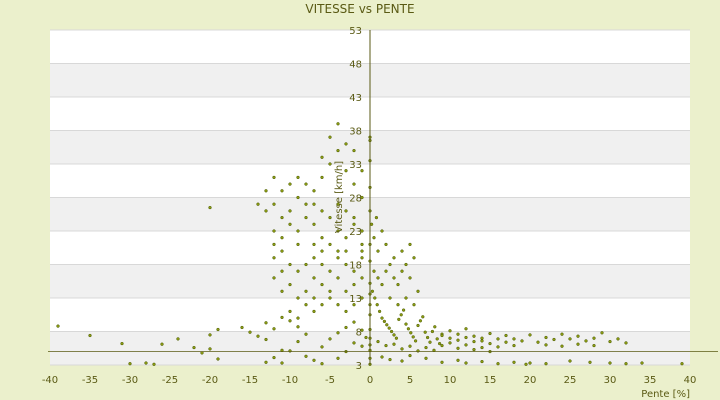  What do you see at coordinates (339, 197) in the screenshot?
I see `y-axis-label: Vitesse [km/h]` at bounding box center [339, 197].